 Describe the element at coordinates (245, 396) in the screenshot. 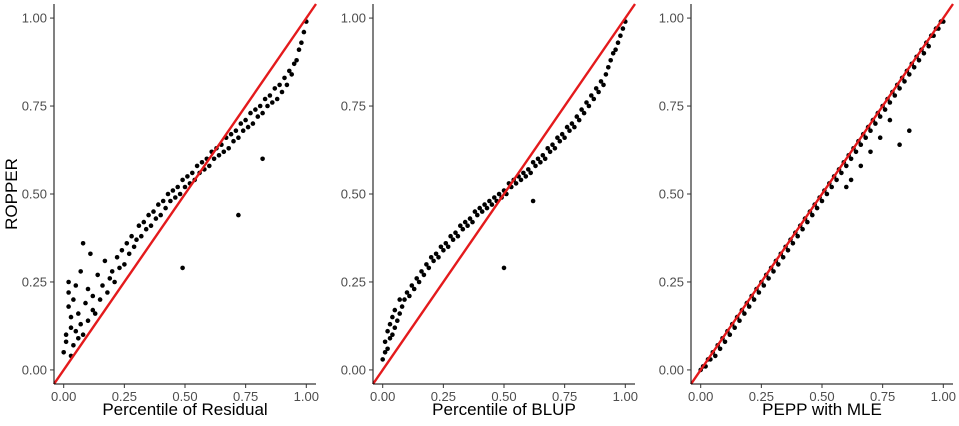

I see `x-tick-label: 0.75` at that location.